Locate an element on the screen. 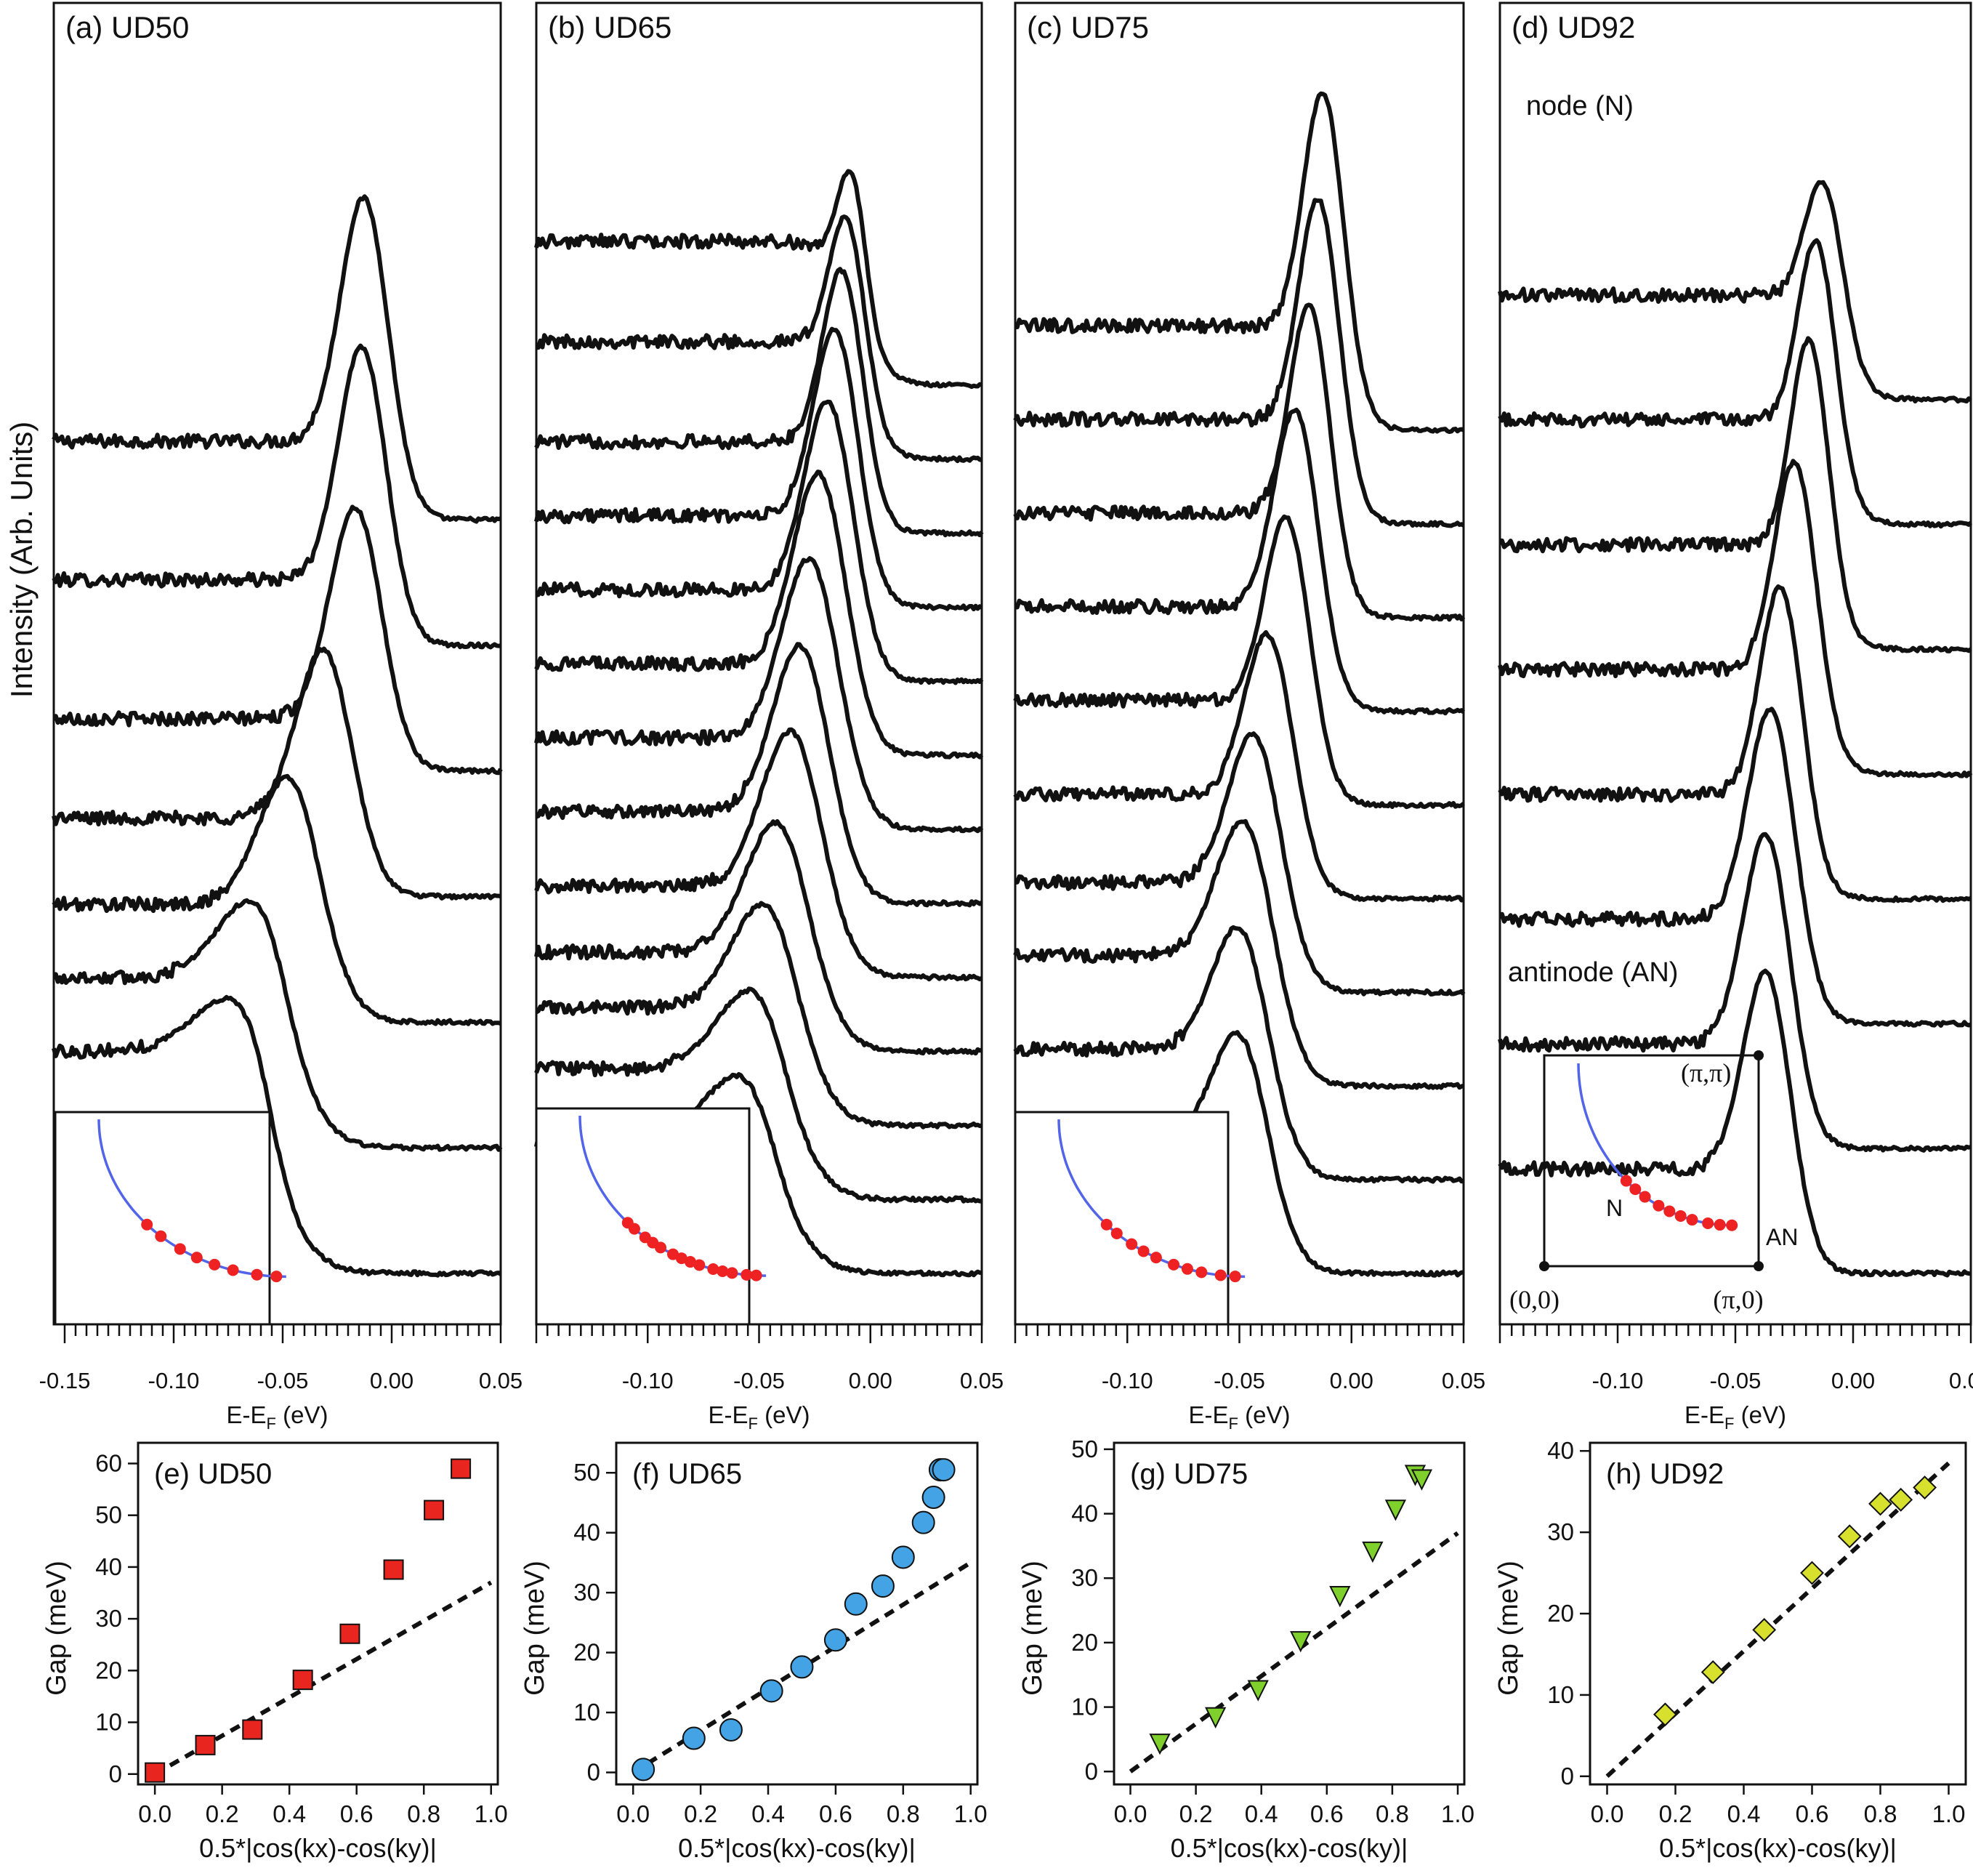 The height and width of the screenshot is (1876, 1973). bz-label-node: N is located at coordinates (1614, 1208).